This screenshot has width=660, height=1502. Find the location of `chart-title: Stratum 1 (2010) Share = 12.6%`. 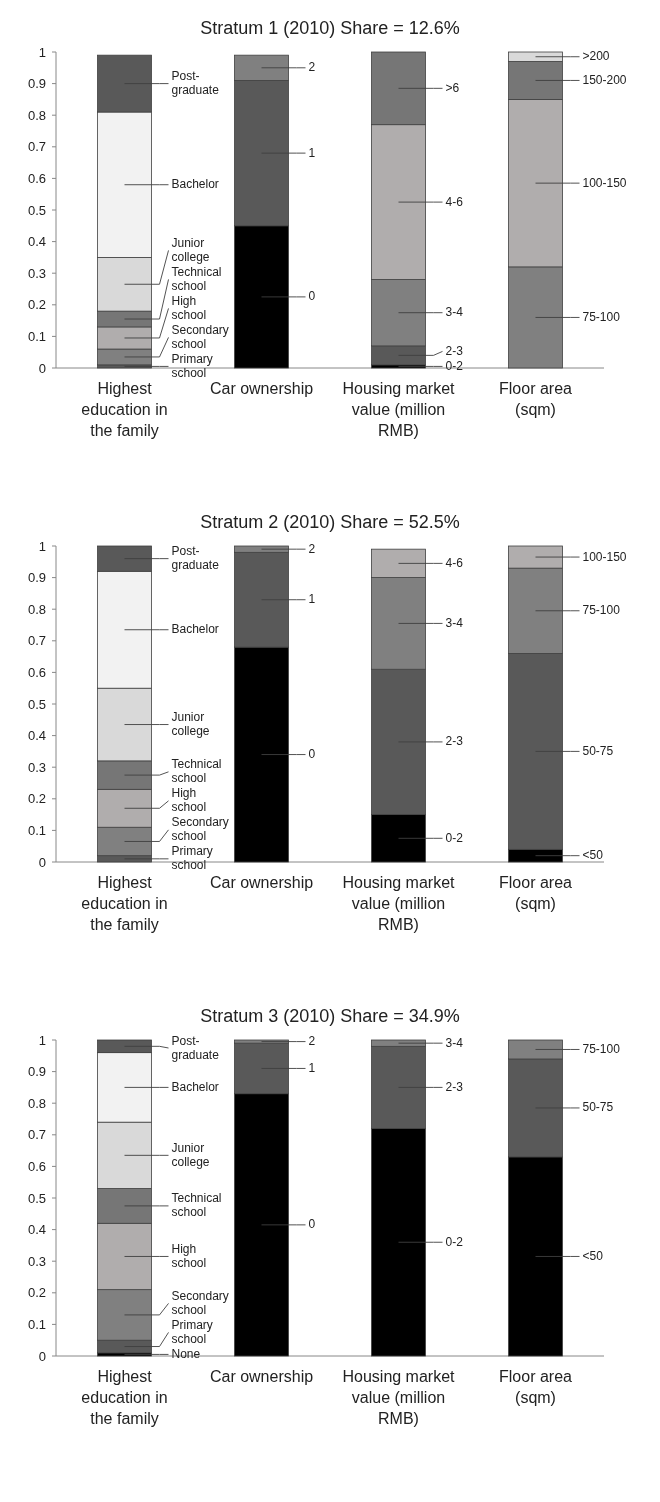

chart-title: Stratum 1 (2010) Share = 12.6% is located at coordinates (330, 28).